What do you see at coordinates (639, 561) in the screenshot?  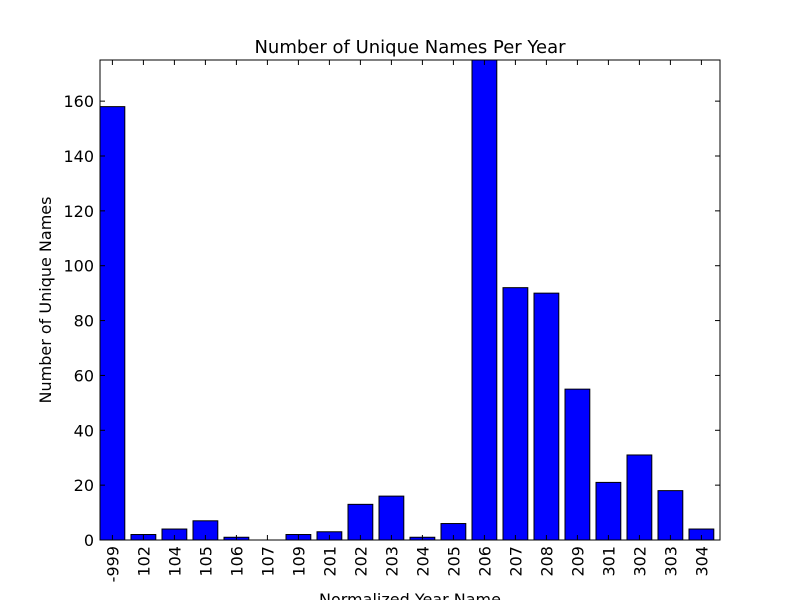 I see `x-tick-label: 302` at bounding box center [639, 561].